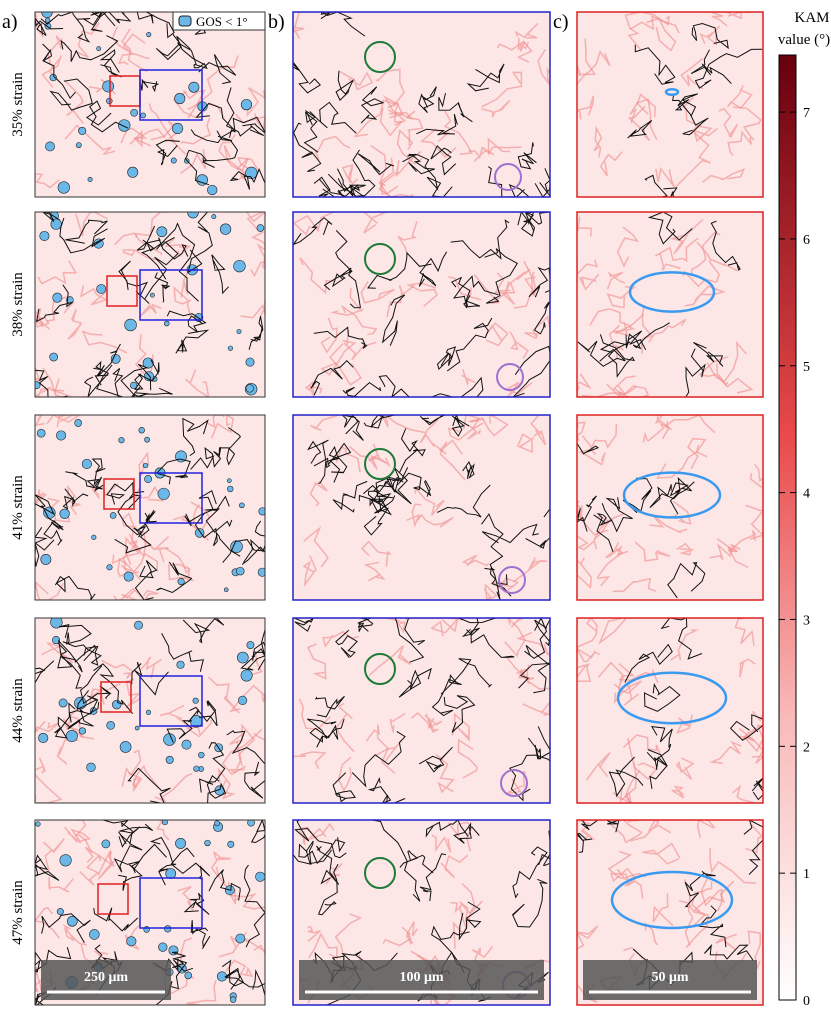 This screenshot has height=1014, width=831. I want to click on highlight-green, so click(380, 259).